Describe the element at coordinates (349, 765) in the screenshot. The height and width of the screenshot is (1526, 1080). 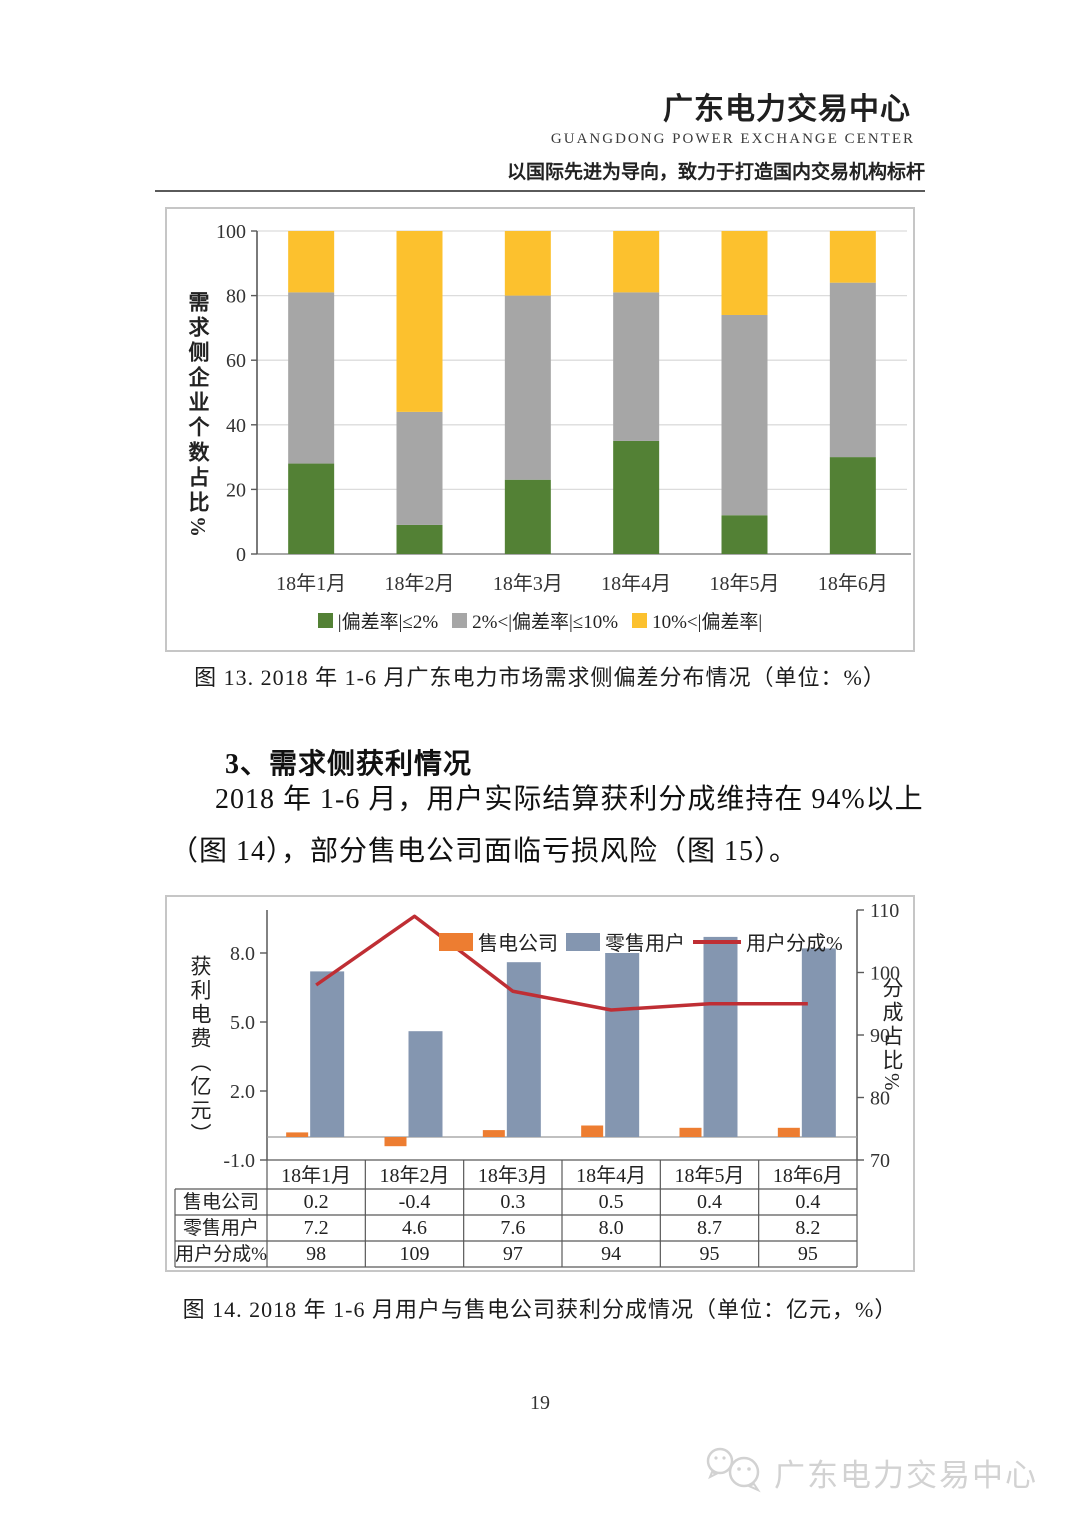
I see `section3-heading: 3、需求侧获利情况` at that location.